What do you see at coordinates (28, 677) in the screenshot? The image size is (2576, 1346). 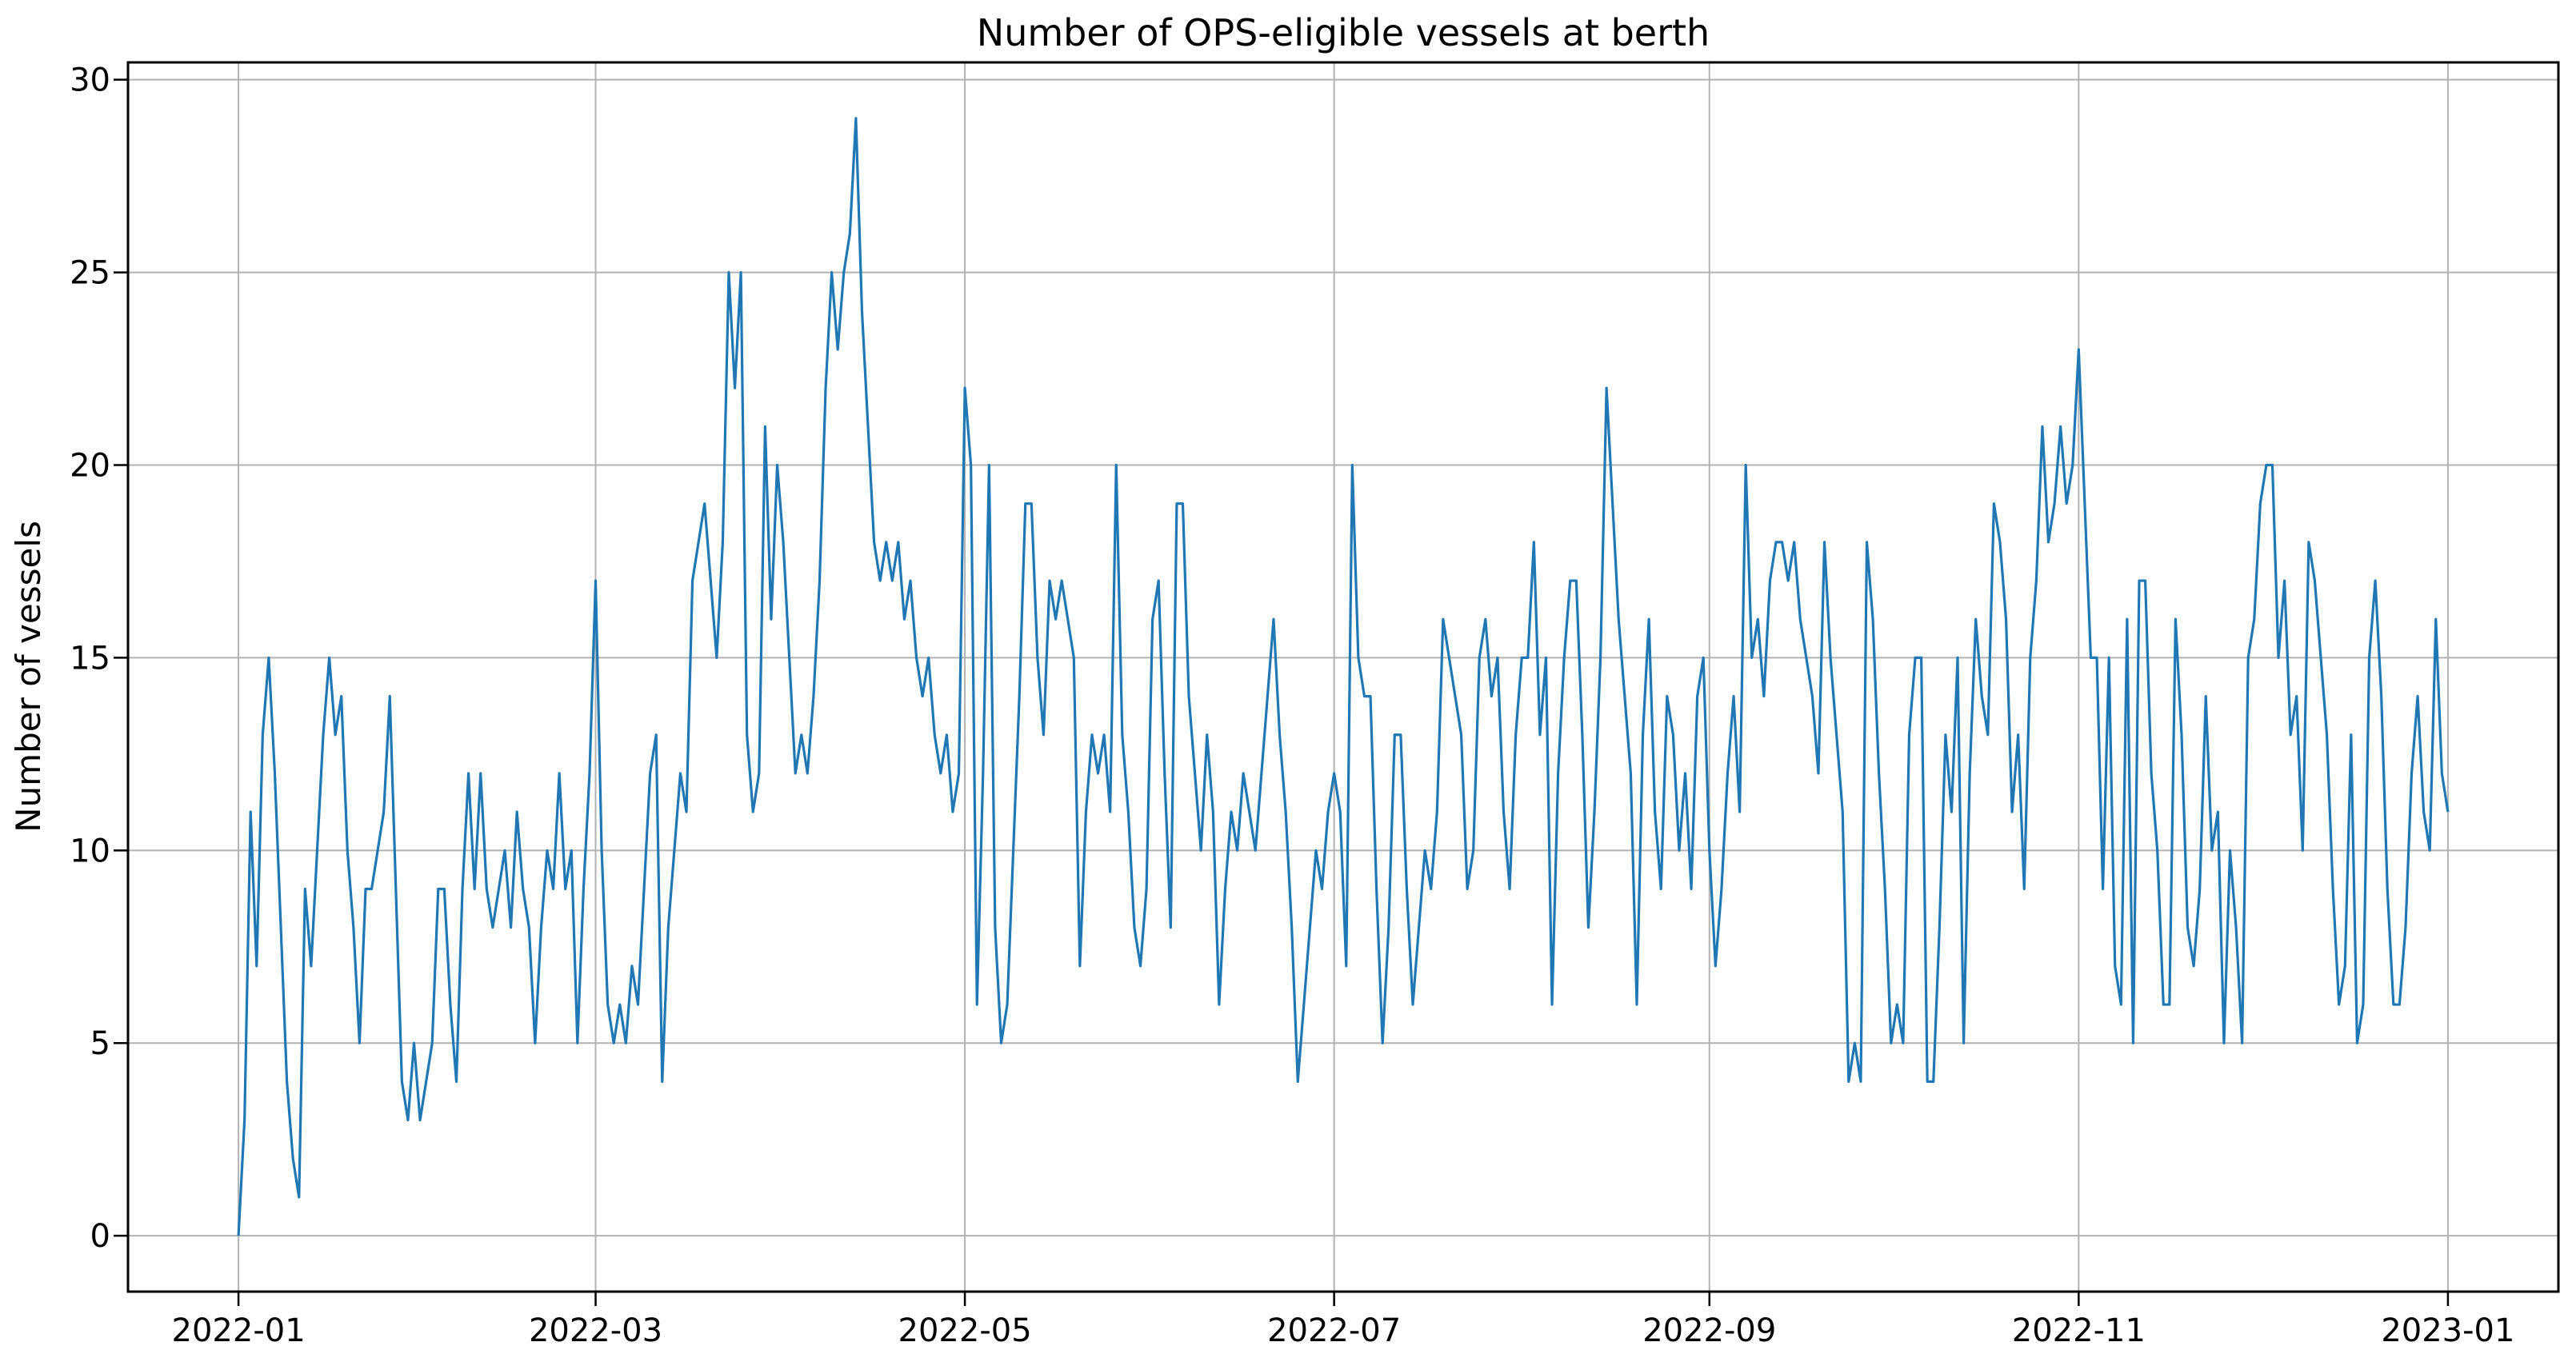 I see `y-axis-label: Number of vessels` at bounding box center [28, 677].